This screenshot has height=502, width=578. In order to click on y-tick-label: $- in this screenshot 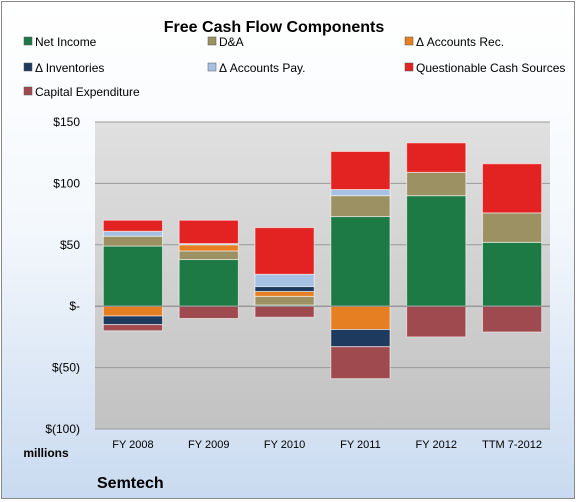, I will do `click(74, 306)`.